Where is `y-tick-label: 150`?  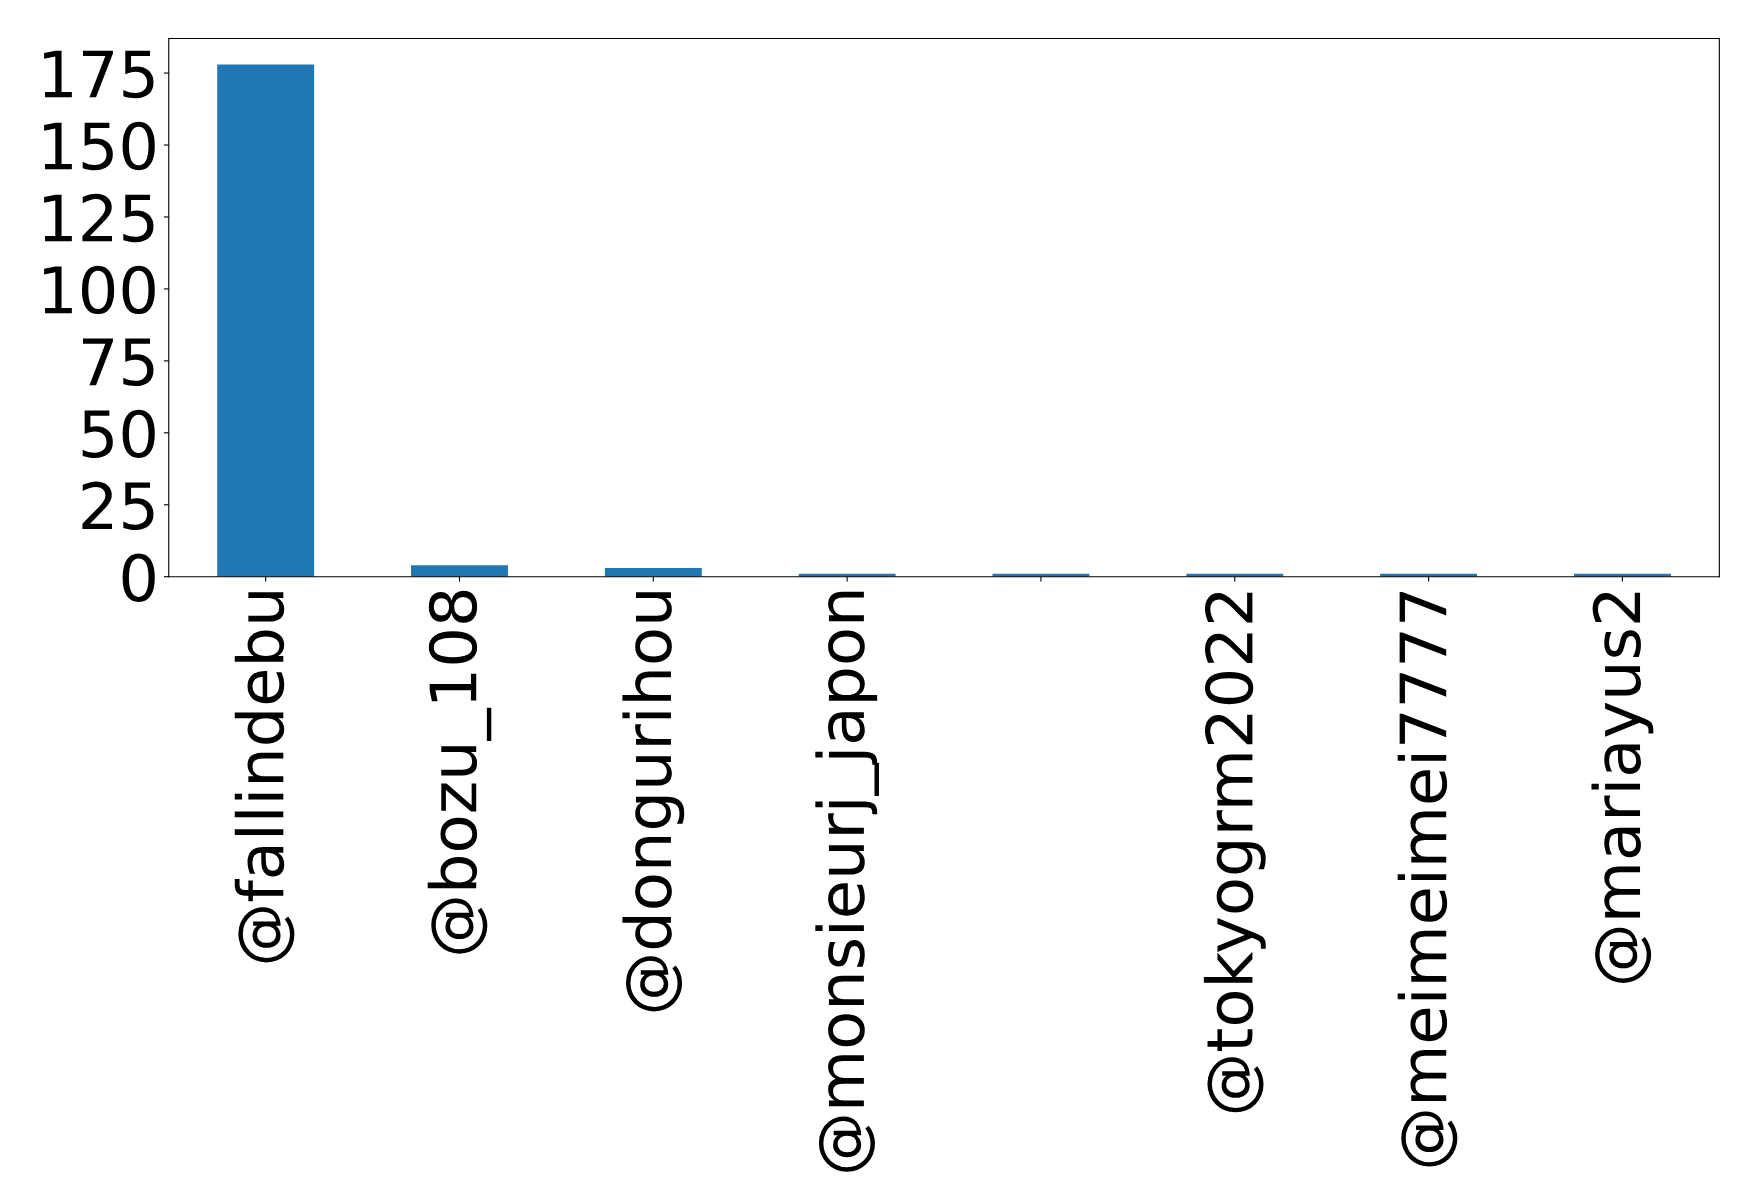 y-tick-label: 150 is located at coordinates (99, 146).